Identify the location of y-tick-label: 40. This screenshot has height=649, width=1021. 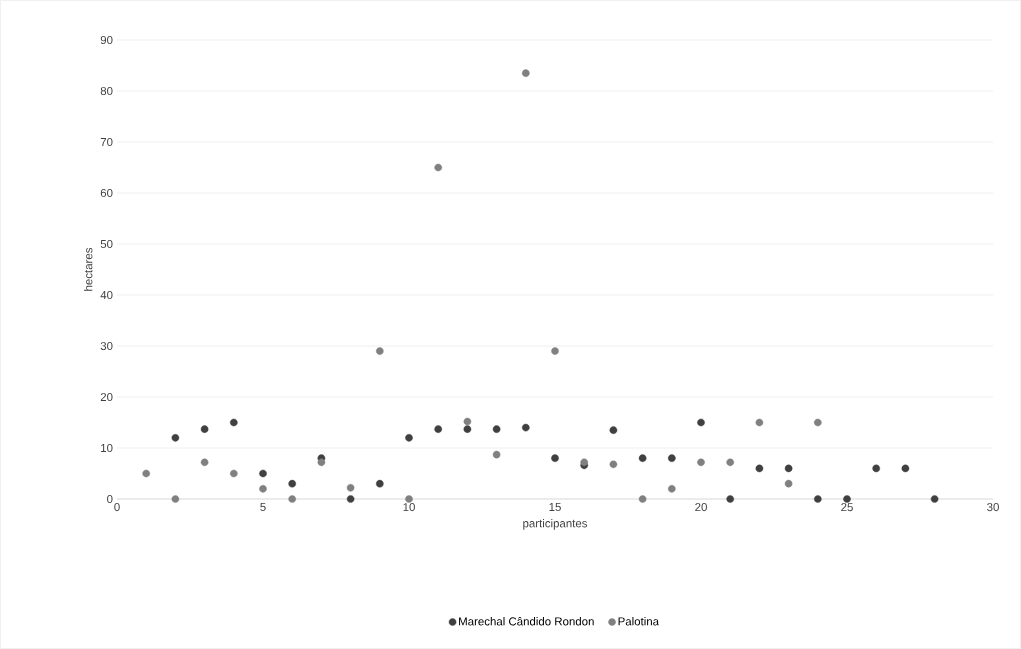
(106, 295).